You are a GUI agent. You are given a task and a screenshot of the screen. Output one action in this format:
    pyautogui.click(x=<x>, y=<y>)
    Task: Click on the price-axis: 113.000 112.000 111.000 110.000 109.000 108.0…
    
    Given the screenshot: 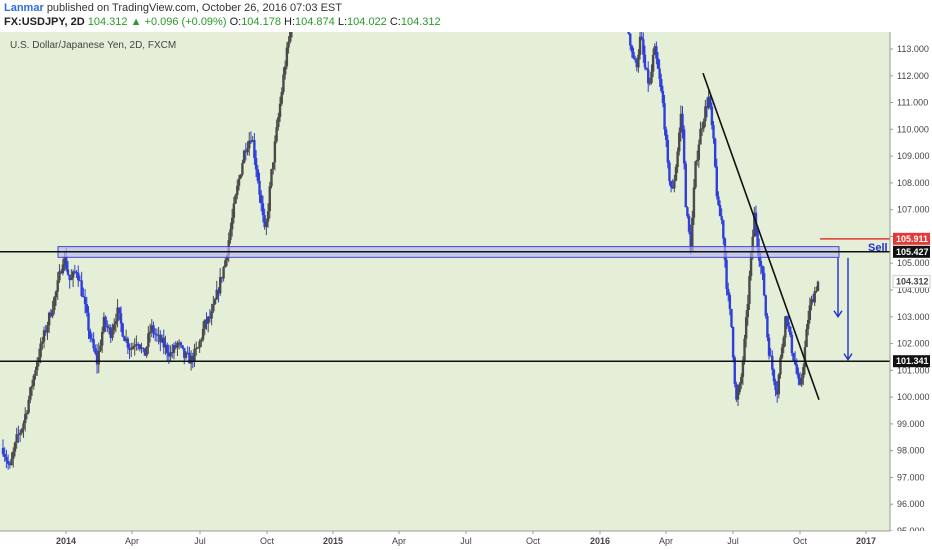 What is the action you would take?
    pyautogui.click(x=910, y=284)
    